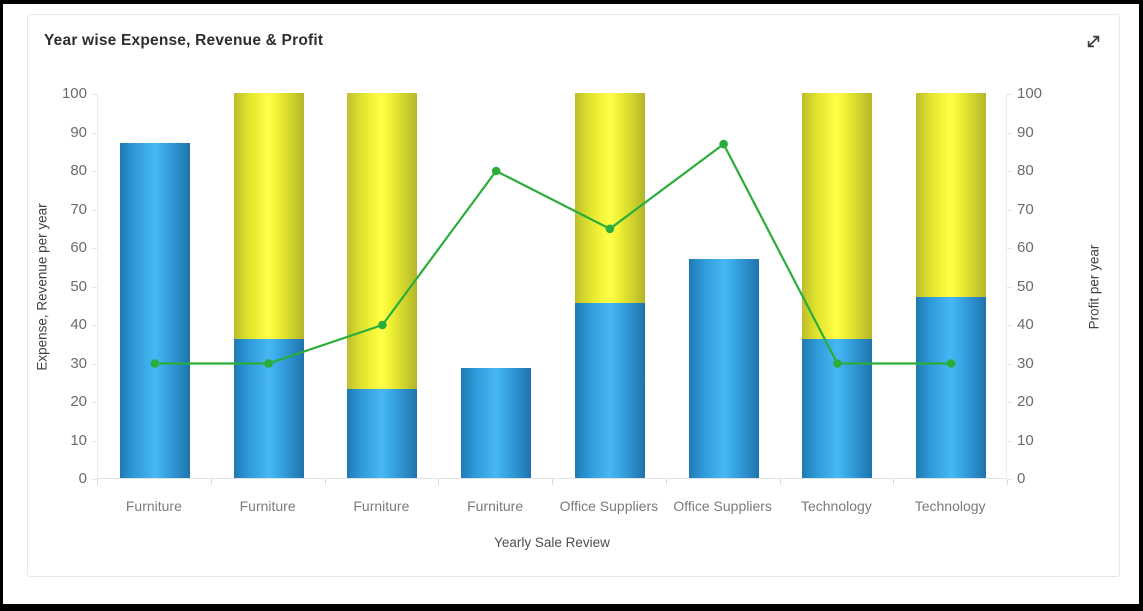 The image size is (1143, 611). I want to click on y-axis-tick-right: 60, so click(1025, 247).